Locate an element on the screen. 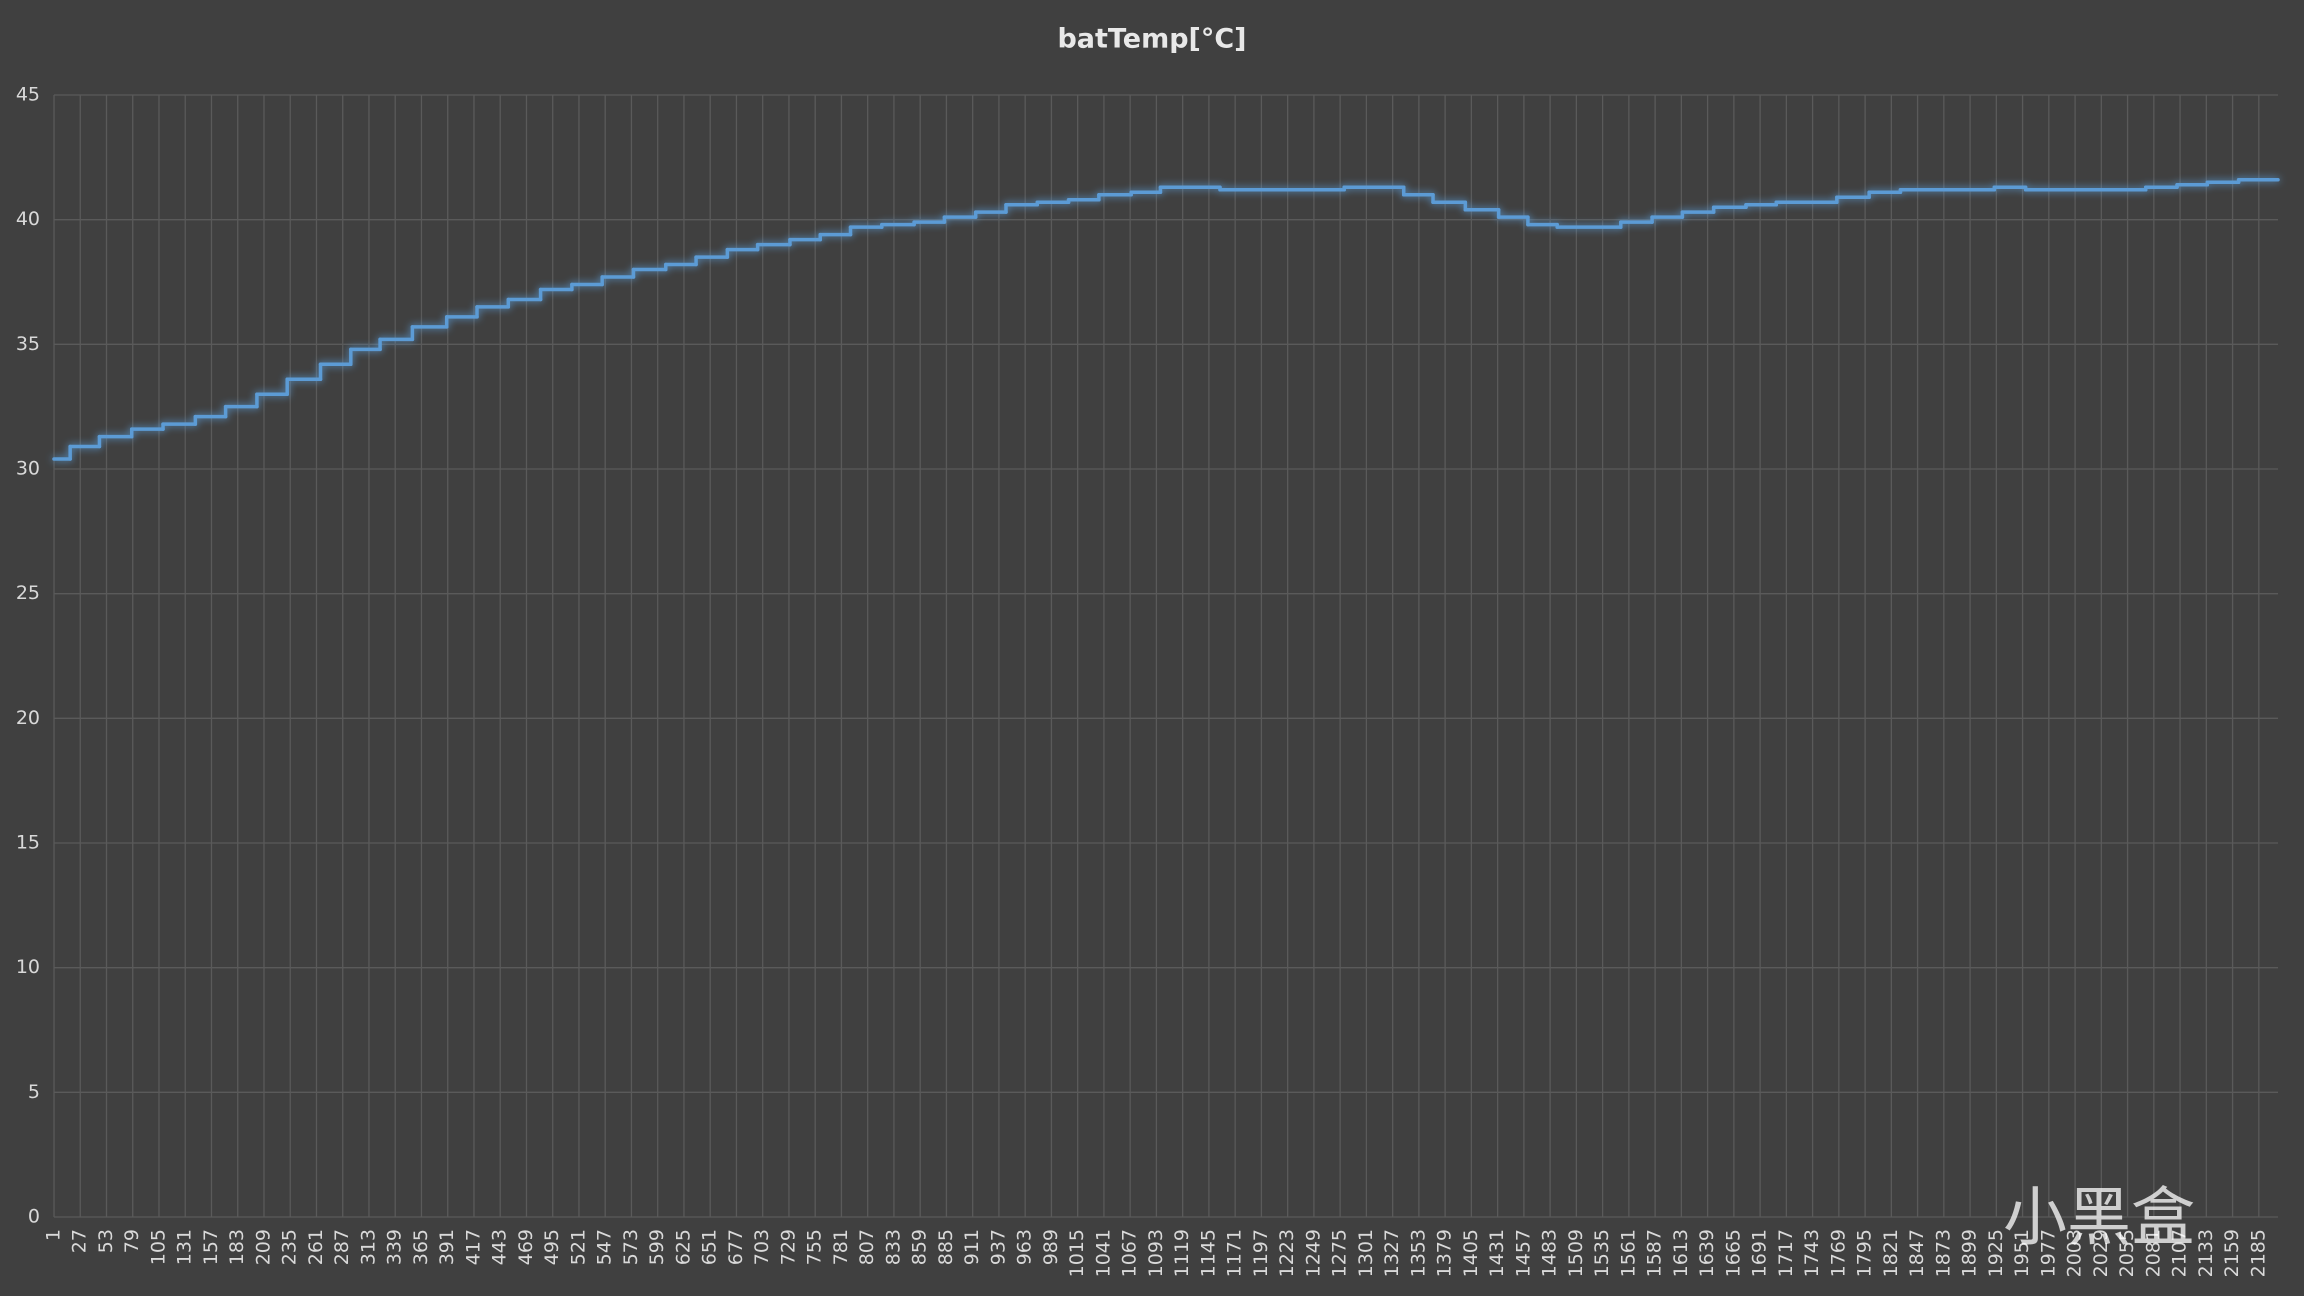 The height and width of the screenshot is (1296, 2304). x-tick-label: 2055 is located at coordinates (2127, 1253).